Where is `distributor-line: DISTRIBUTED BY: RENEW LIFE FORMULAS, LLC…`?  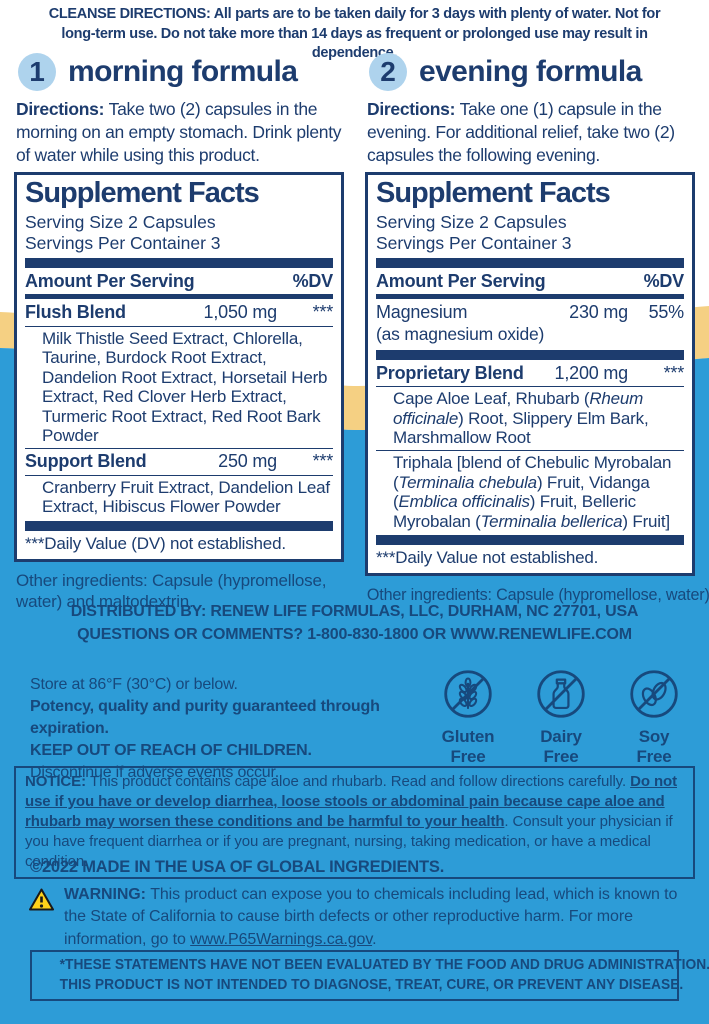
distributor-line: DISTRIBUTED BY: RENEW LIFE FORMULAS, LLC… is located at coordinates (354, 611).